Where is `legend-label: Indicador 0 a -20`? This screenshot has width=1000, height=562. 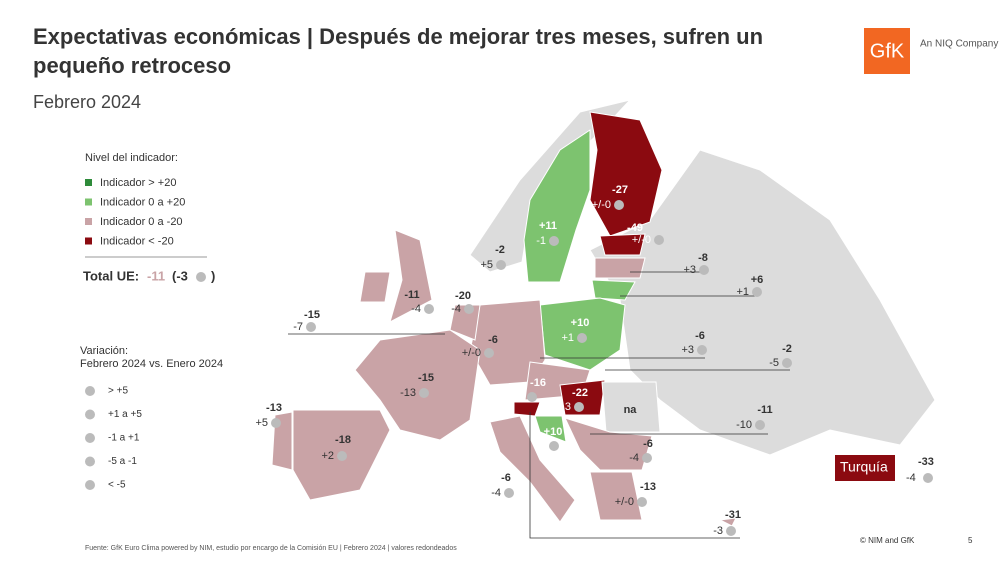
legend-label: Indicador 0 a -20 is located at coordinates (141, 222).